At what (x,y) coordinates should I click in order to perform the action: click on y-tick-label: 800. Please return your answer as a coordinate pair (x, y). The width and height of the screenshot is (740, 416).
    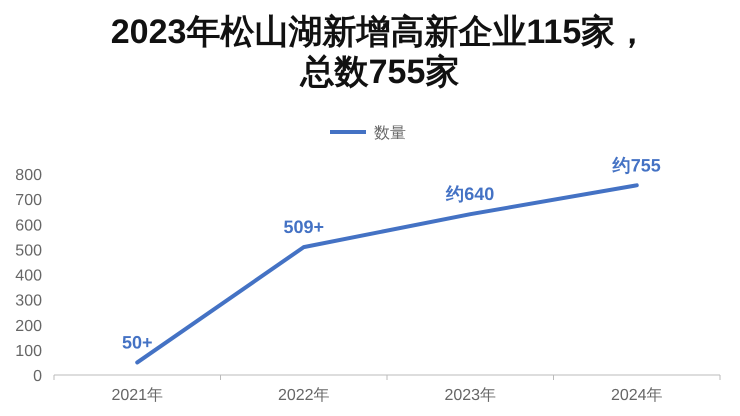
    Looking at the image, I should click on (28, 175).